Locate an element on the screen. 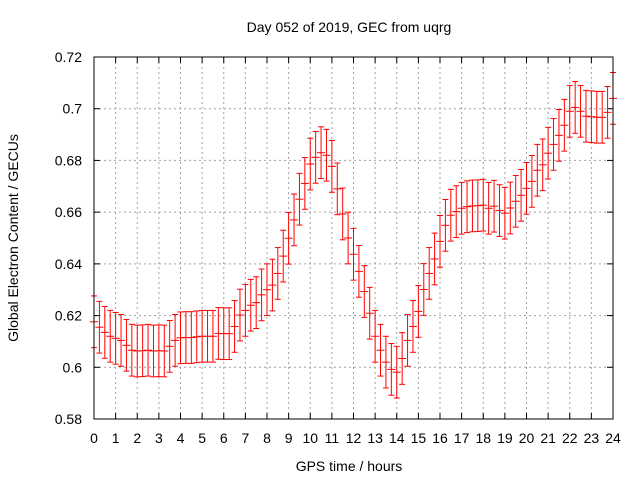 Image resolution: width=640 pixels, height=485 pixels. y-tick-label: 0.58 is located at coordinates (68, 419).